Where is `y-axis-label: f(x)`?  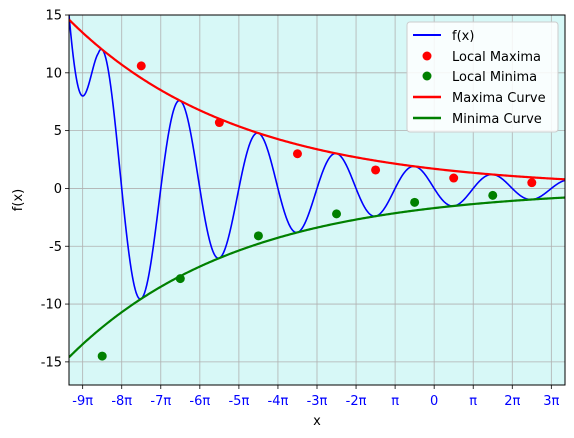 y-axis-label: f(x) is located at coordinates (18, 200).